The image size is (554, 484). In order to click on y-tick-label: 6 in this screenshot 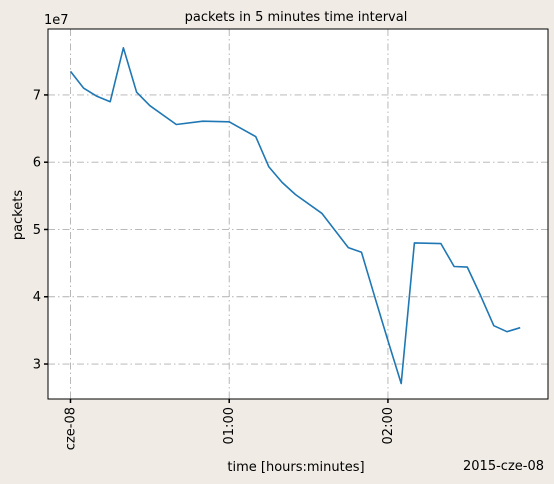, I will do `click(37, 163)`.